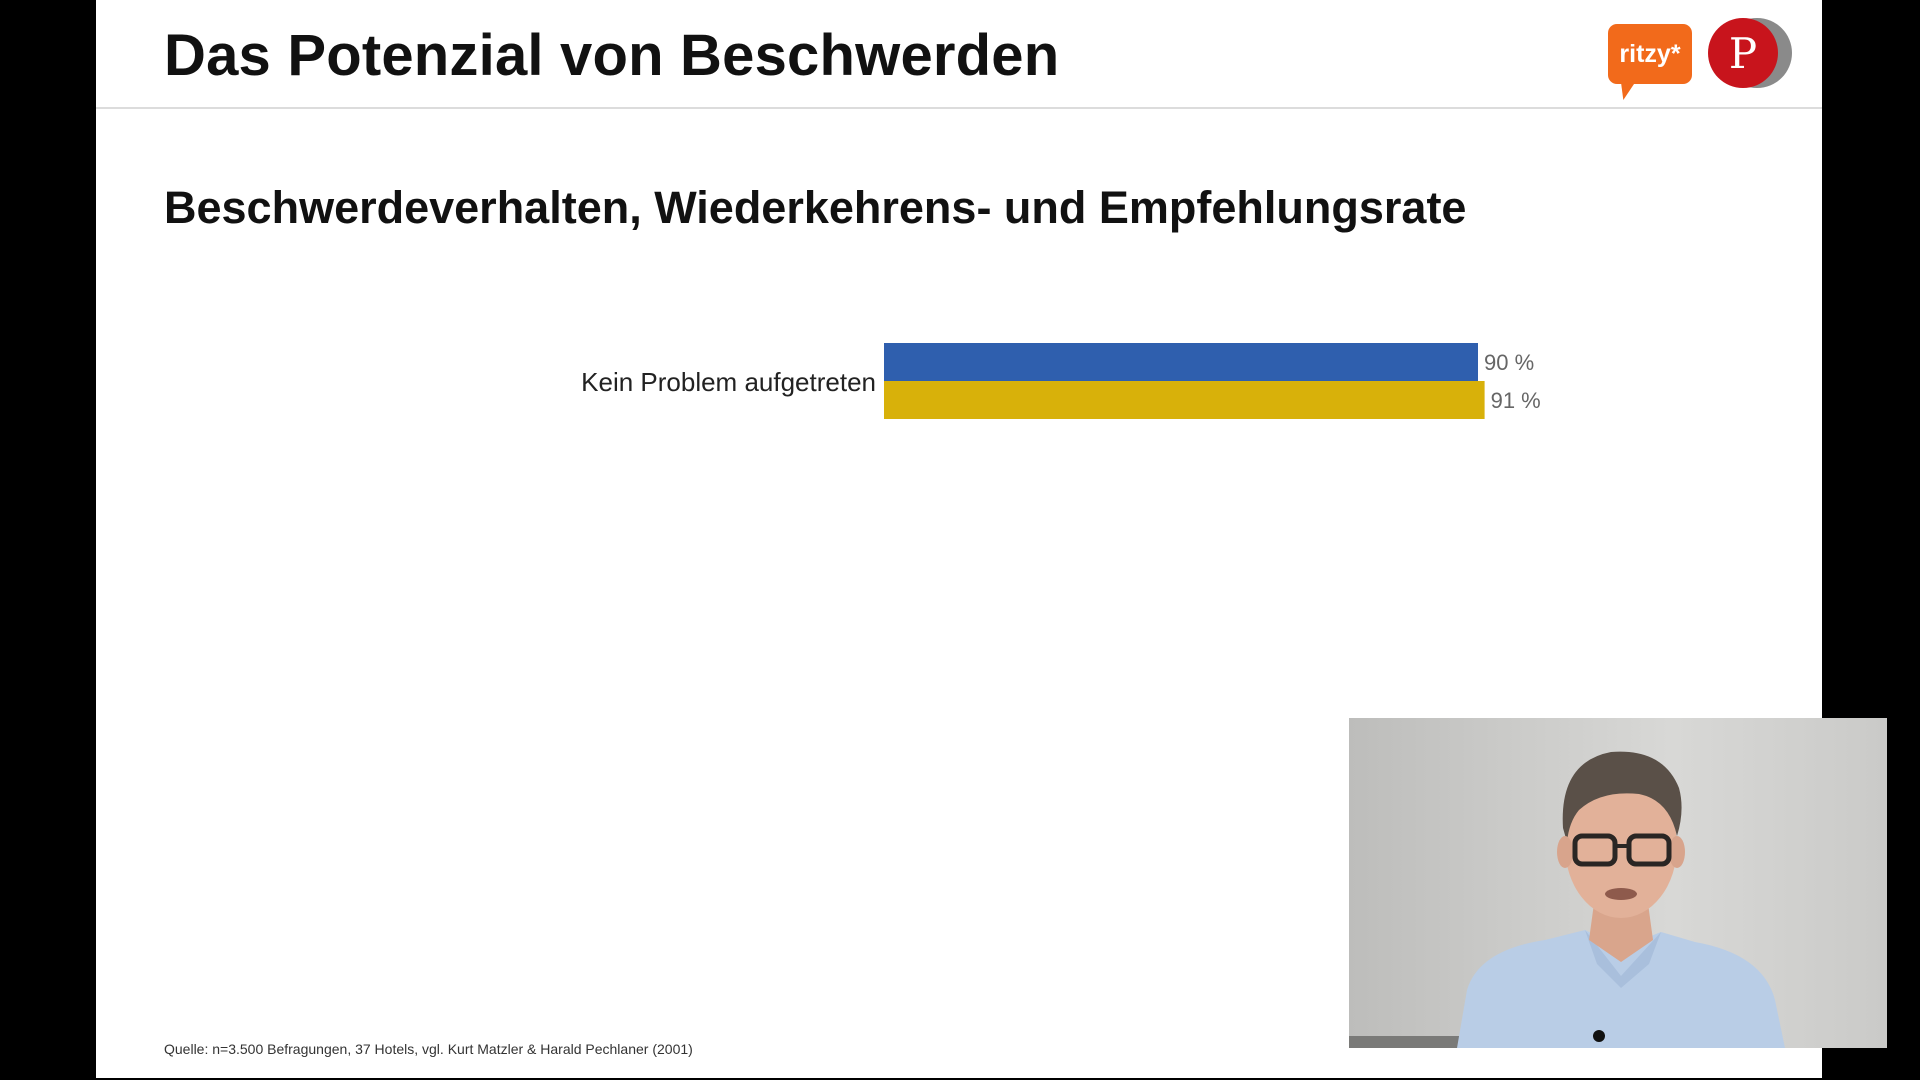 This screenshot has height=1080, width=1920. What do you see at coordinates (728, 382) in the screenshot?
I see `category-label: Kein Problem aufgetreten` at bounding box center [728, 382].